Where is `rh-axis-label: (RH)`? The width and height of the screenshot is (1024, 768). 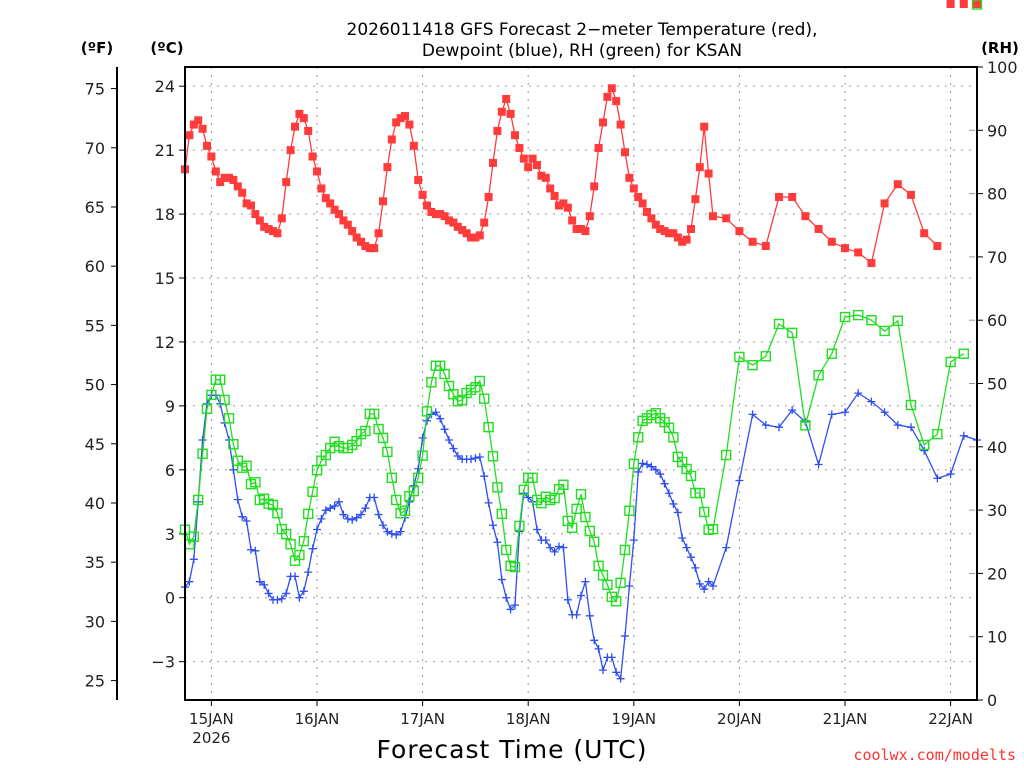
rh-axis-label: (RH) is located at coordinates (1000, 48).